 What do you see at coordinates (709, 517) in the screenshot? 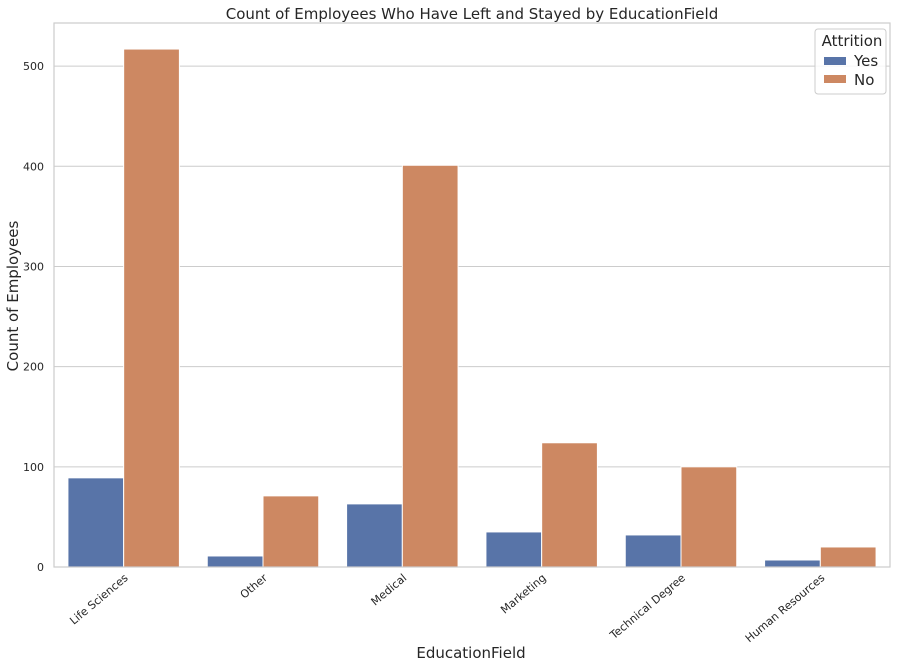
I see `bar-no-technical-degree` at bounding box center [709, 517].